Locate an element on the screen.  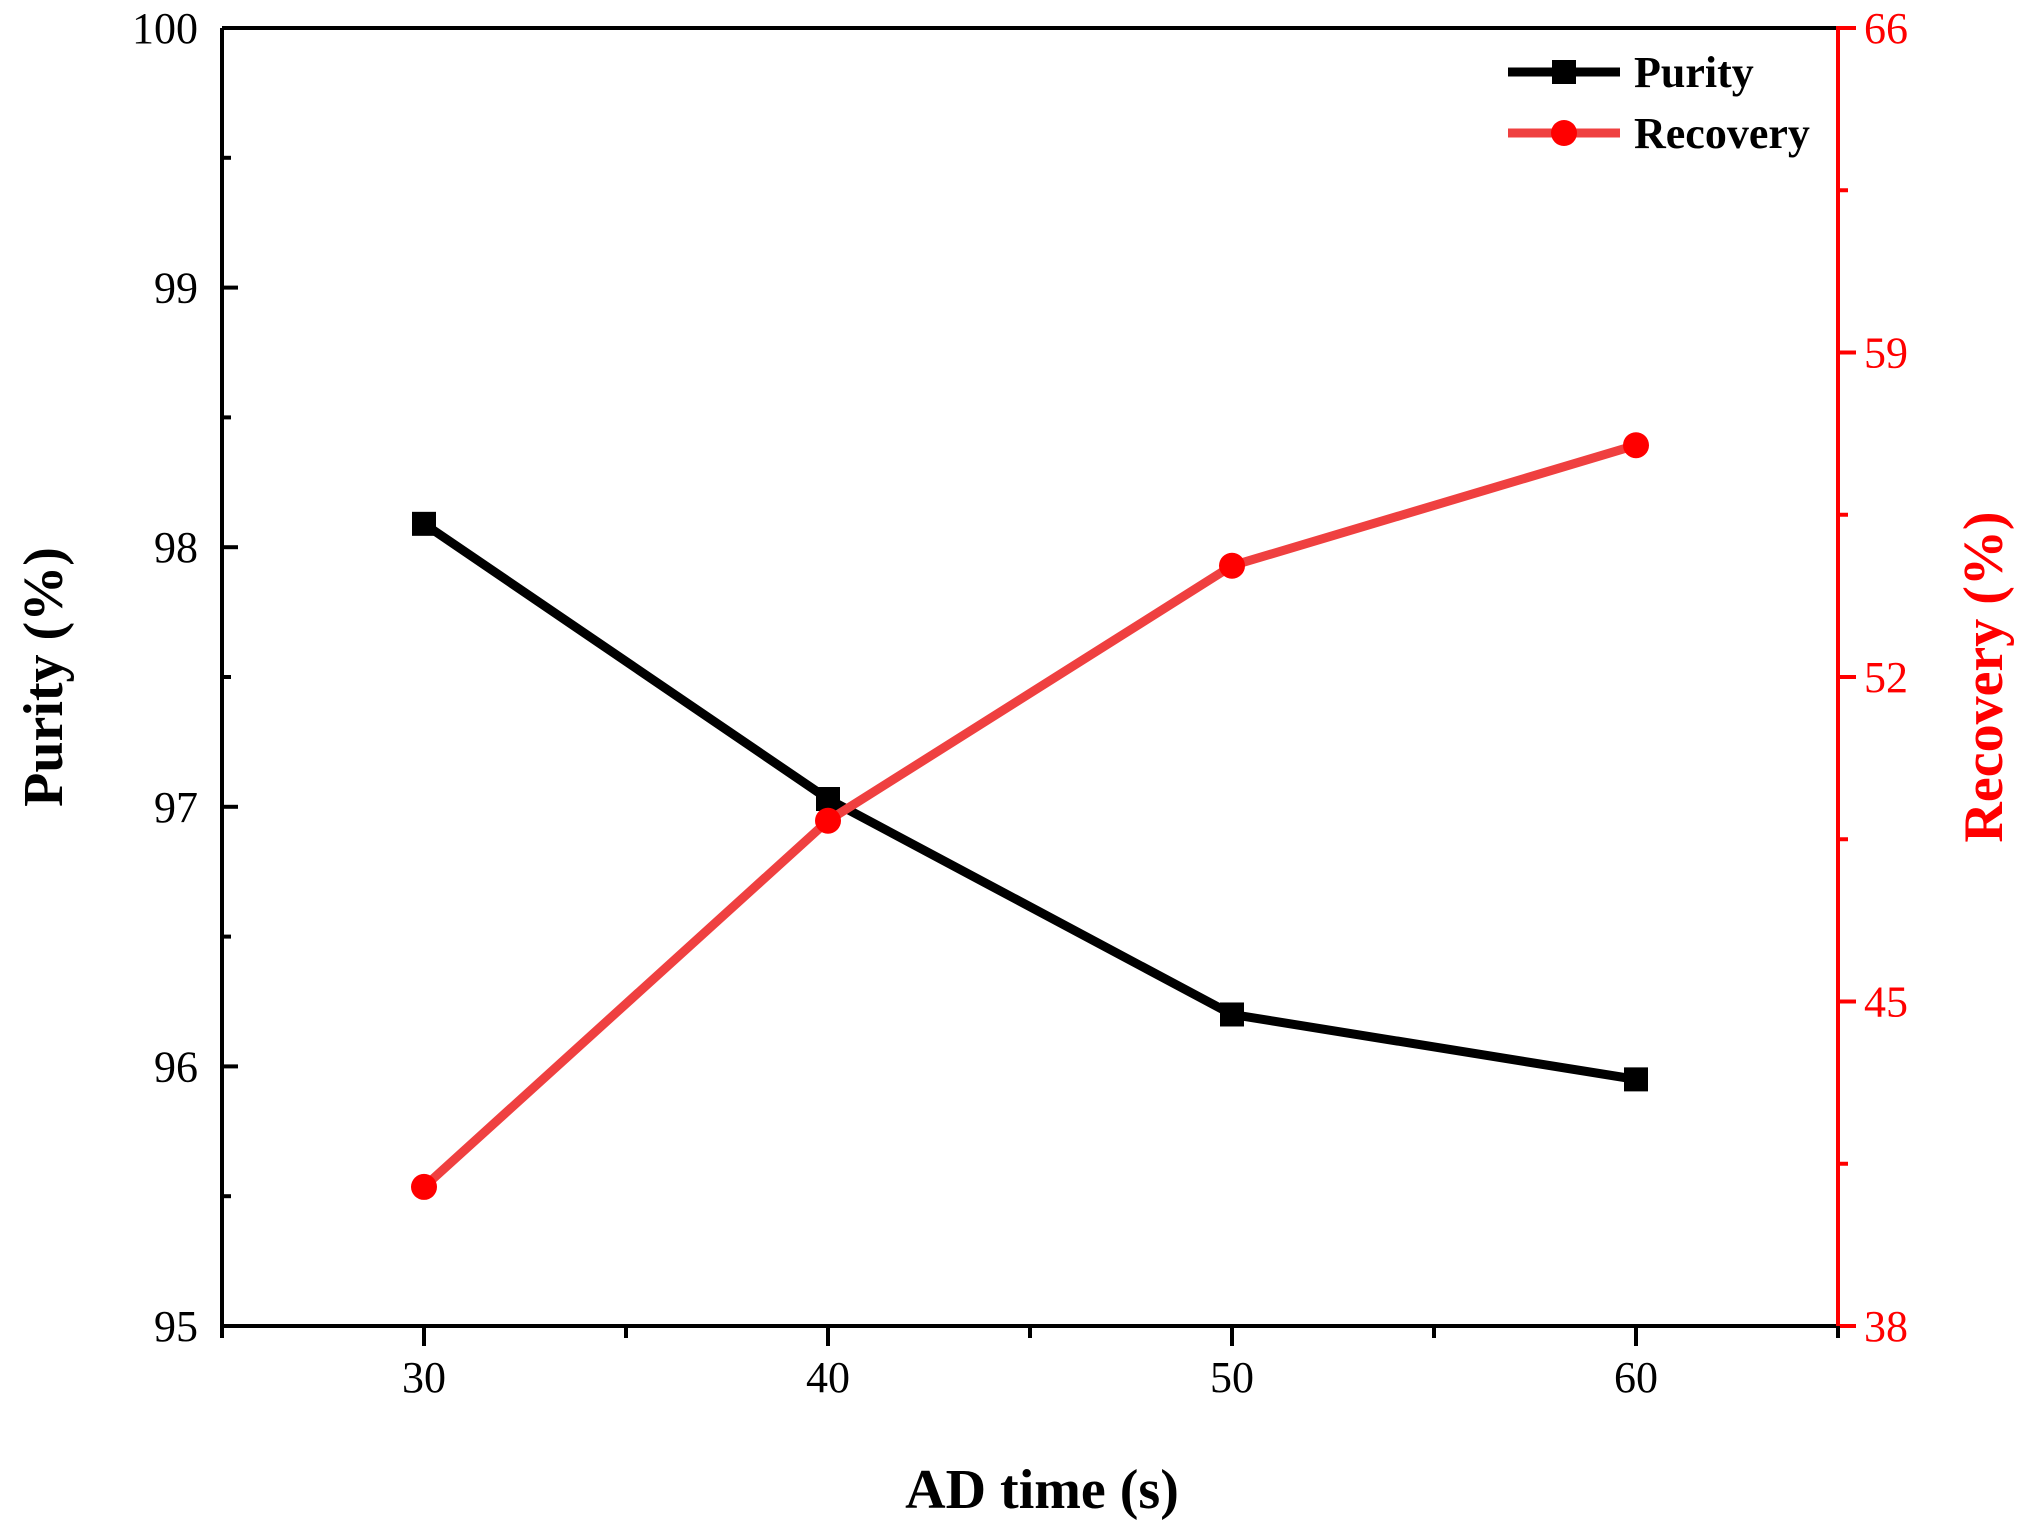
legend-label-purity: Purity is located at coordinates (1694, 72).